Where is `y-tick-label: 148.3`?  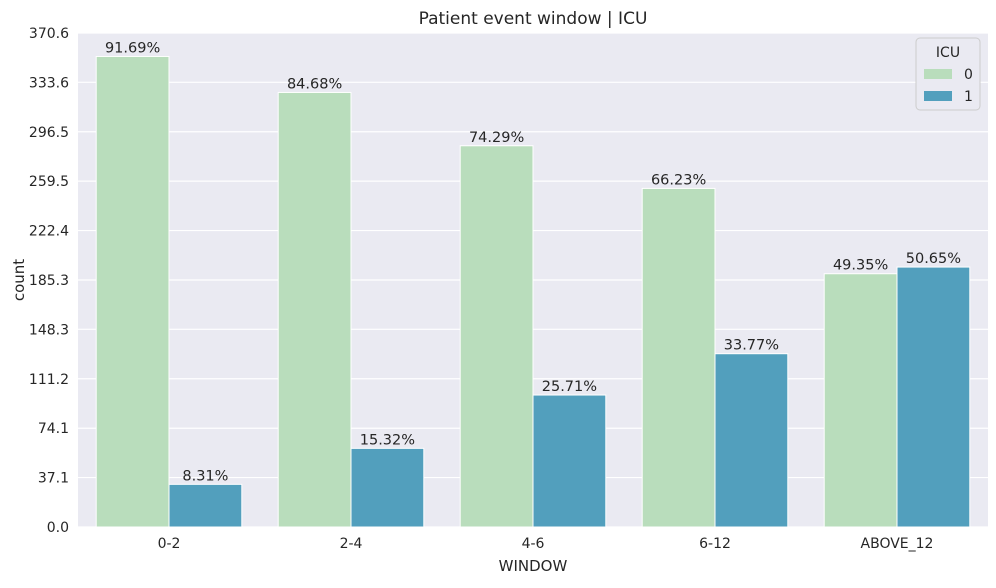
y-tick-label: 148.3 is located at coordinates (49, 330).